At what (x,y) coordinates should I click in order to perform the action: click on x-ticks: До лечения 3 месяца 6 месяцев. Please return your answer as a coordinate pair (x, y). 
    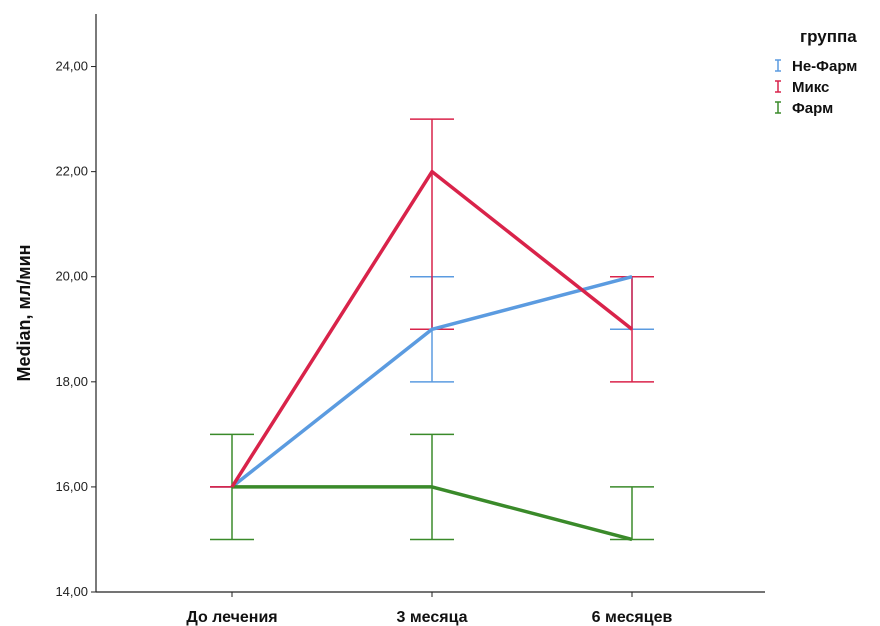
    Looking at the image, I should click on (429, 609).